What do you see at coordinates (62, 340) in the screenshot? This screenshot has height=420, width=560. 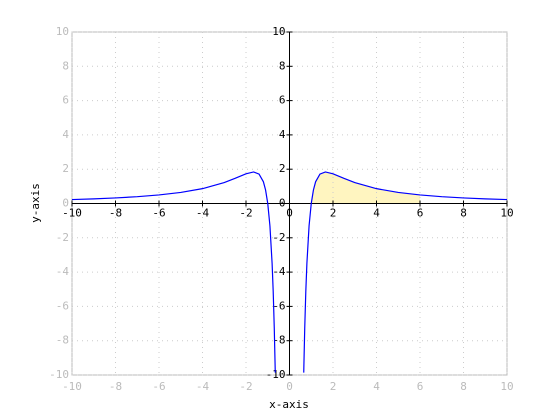 I see `y-frame-tick-label: -8` at bounding box center [62, 340].